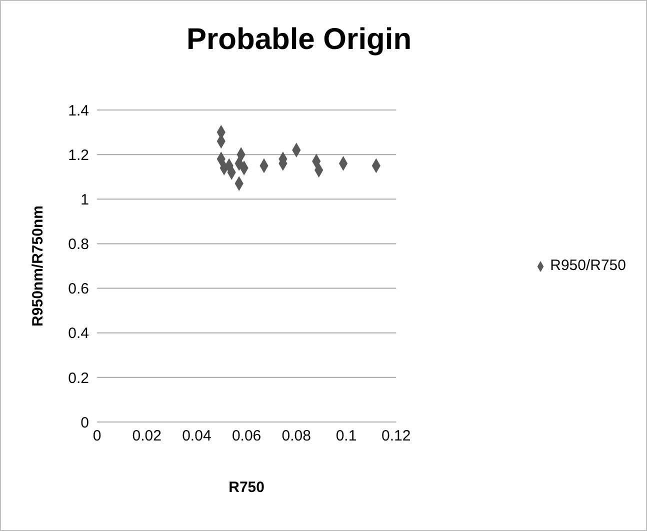 This screenshot has height=531, width=647. Describe the element at coordinates (588, 265) in the screenshot. I see `legend-label: R950/R750` at that location.